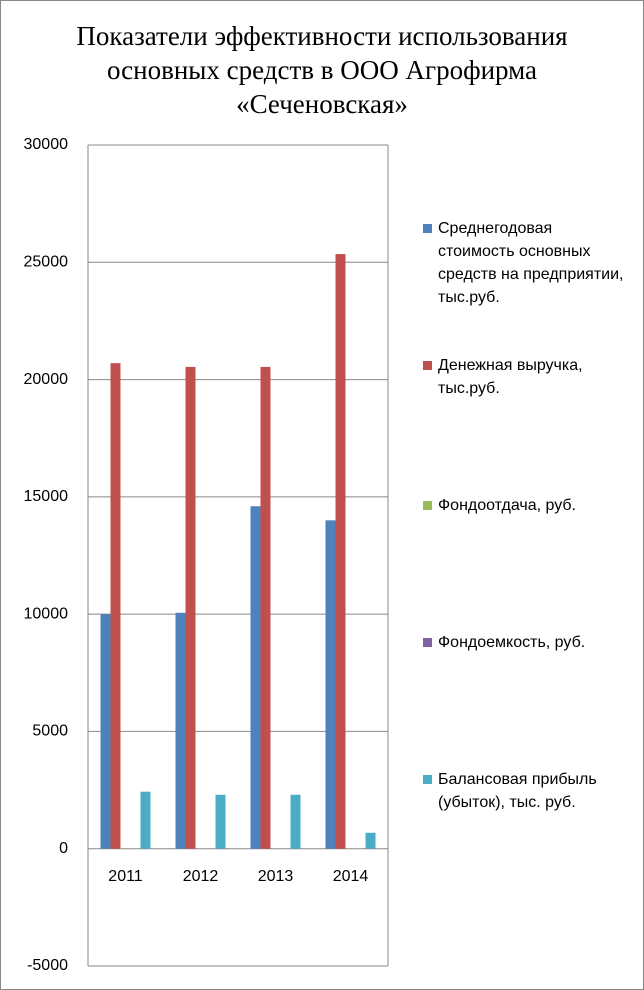  What do you see at coordinates (512, 642) in the screenshot?
I see `legend-label: Фондоемкость, руб.` at bounding box center [512, 642].